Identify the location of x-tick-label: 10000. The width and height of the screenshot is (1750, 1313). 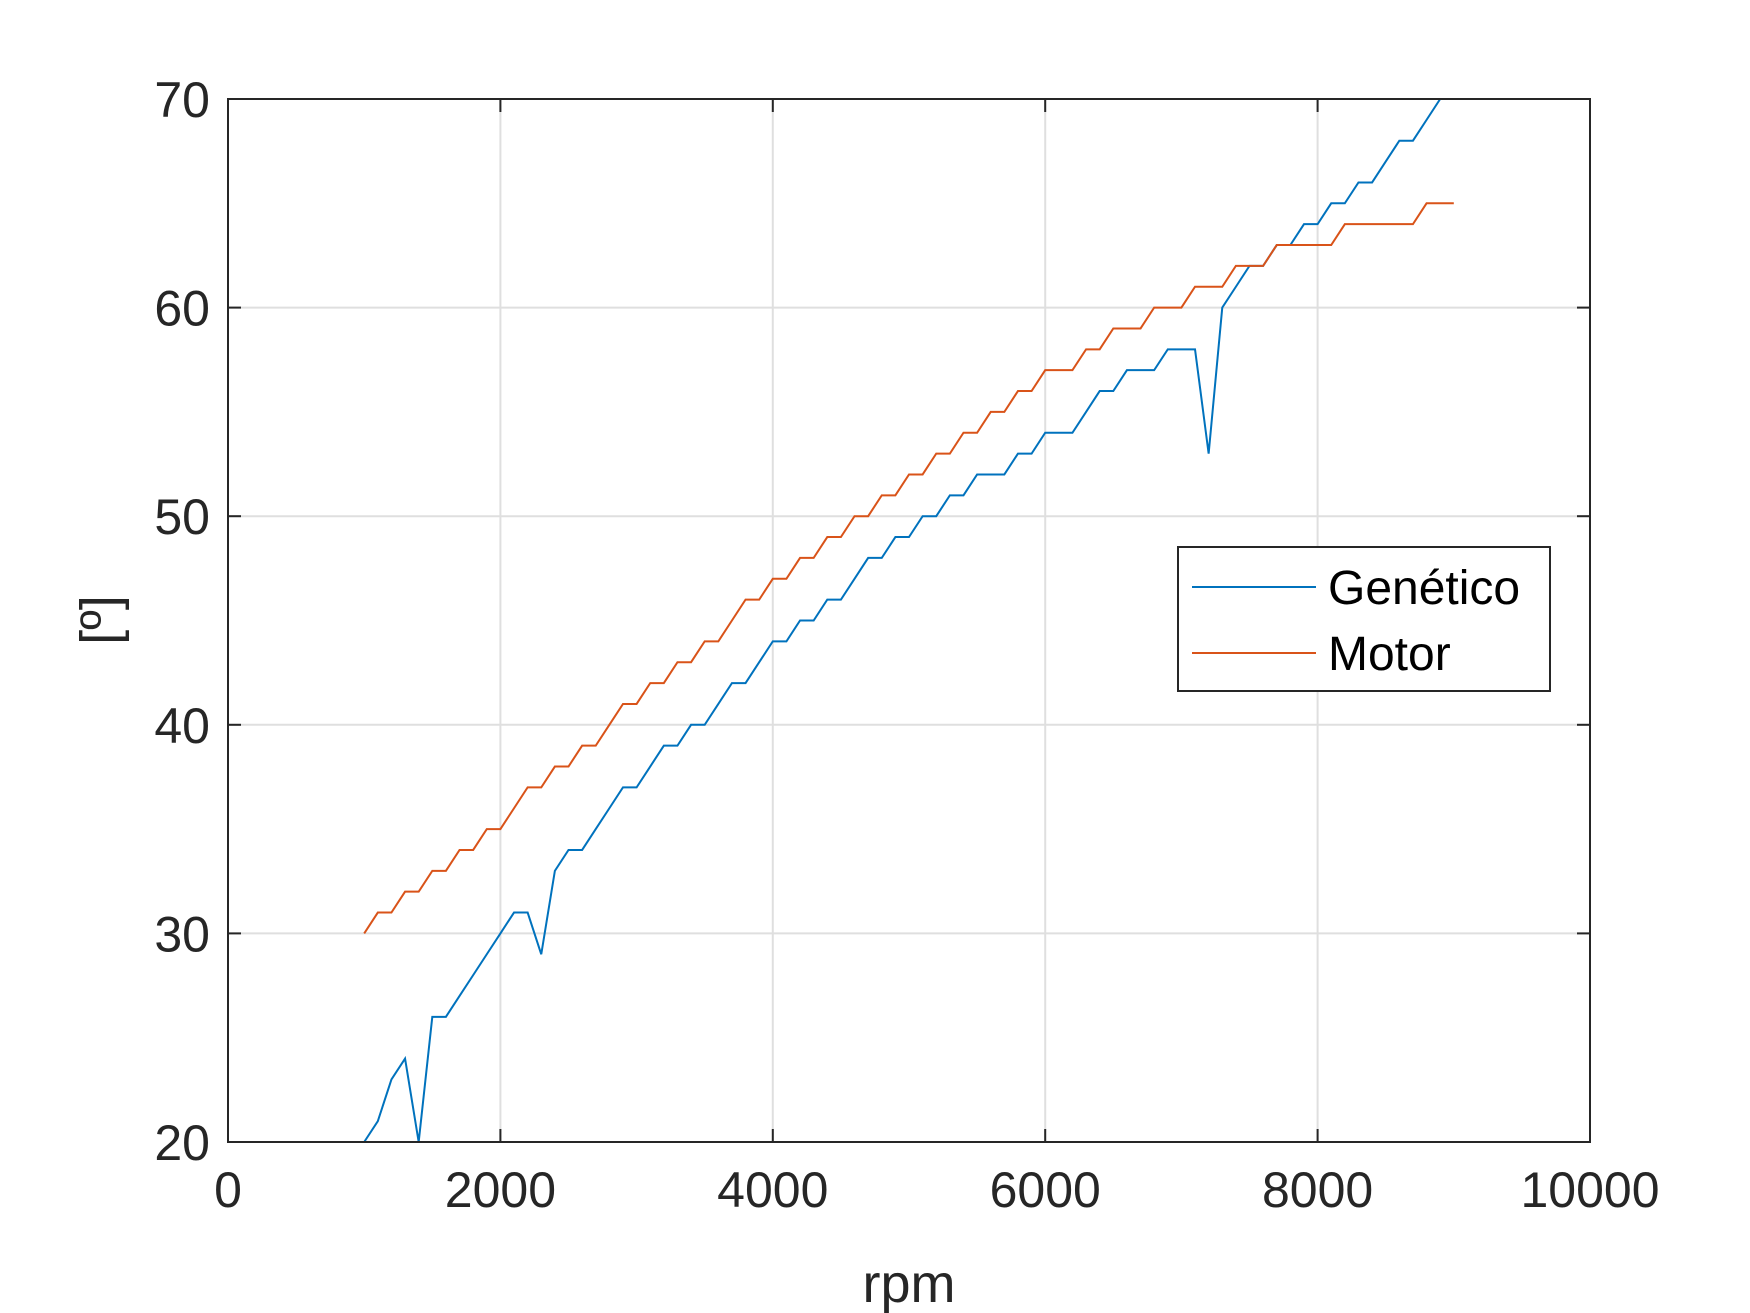
(1589, 1190).